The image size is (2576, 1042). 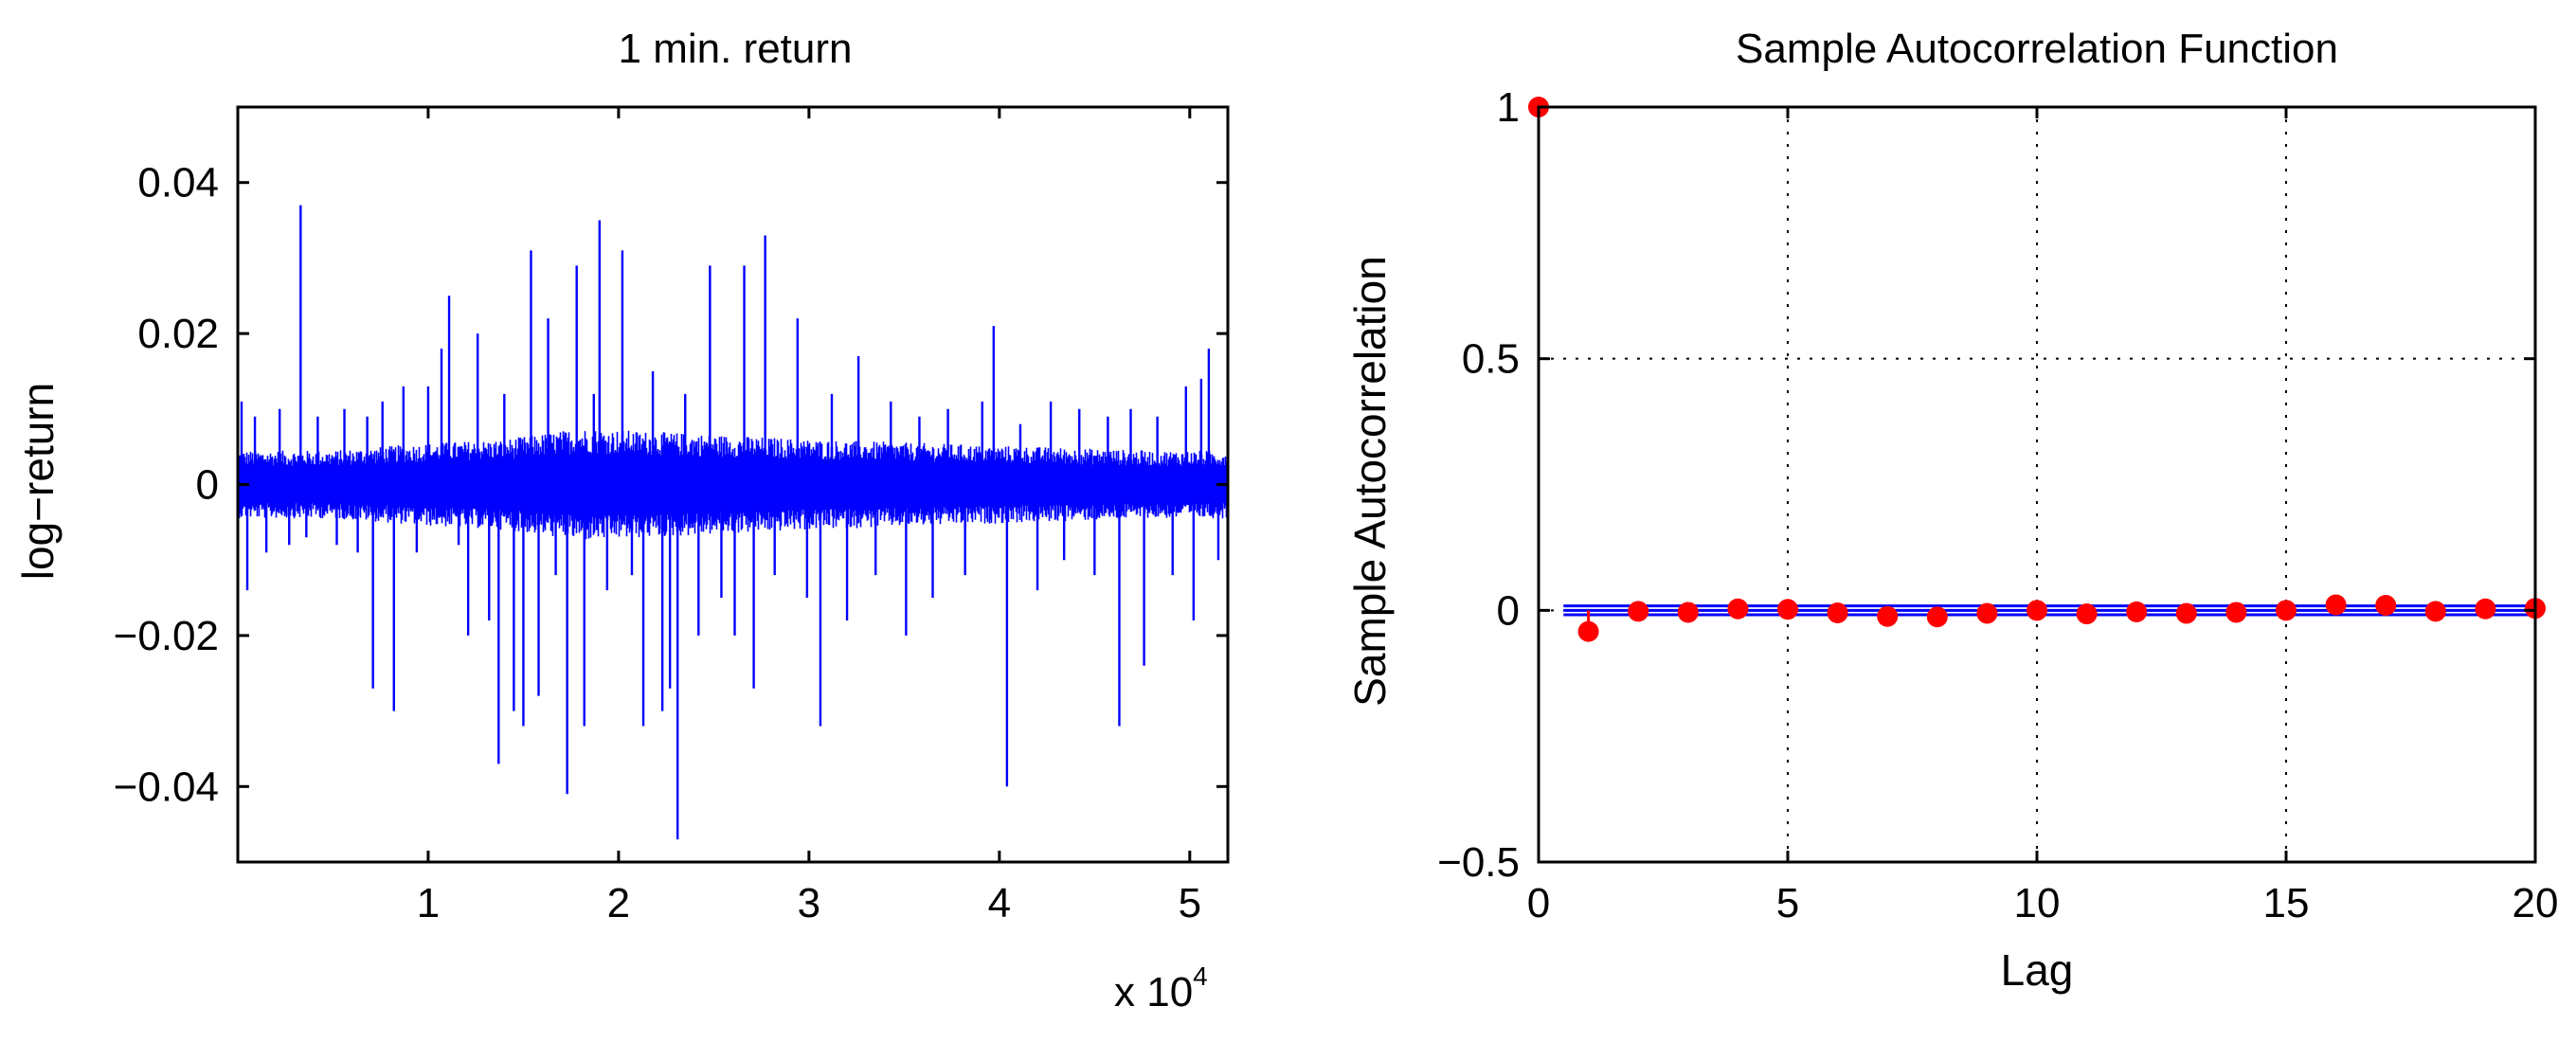 What do you see at coordinates (166, 787) in the screenshot?
I see `returns-ytick-label-4: −0.04` at bounding box center [166, 787].